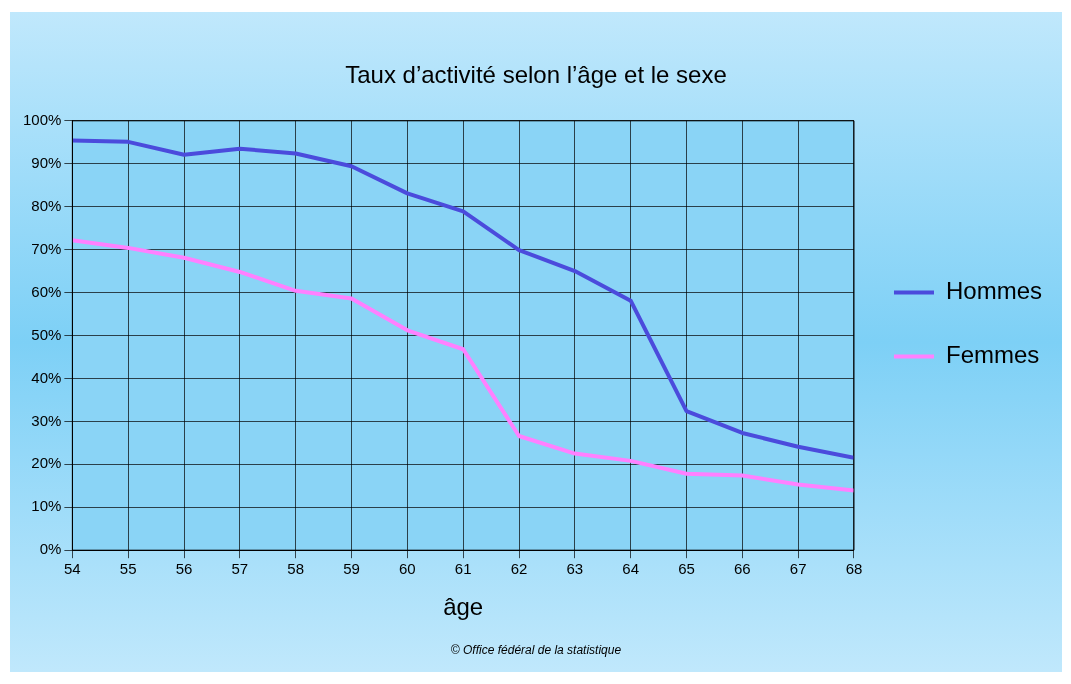  What do you see at coordinates (536, 650) in the screenshot?
I see `text: © Office fédéral de la statistique` at bounding box center [536, 650].